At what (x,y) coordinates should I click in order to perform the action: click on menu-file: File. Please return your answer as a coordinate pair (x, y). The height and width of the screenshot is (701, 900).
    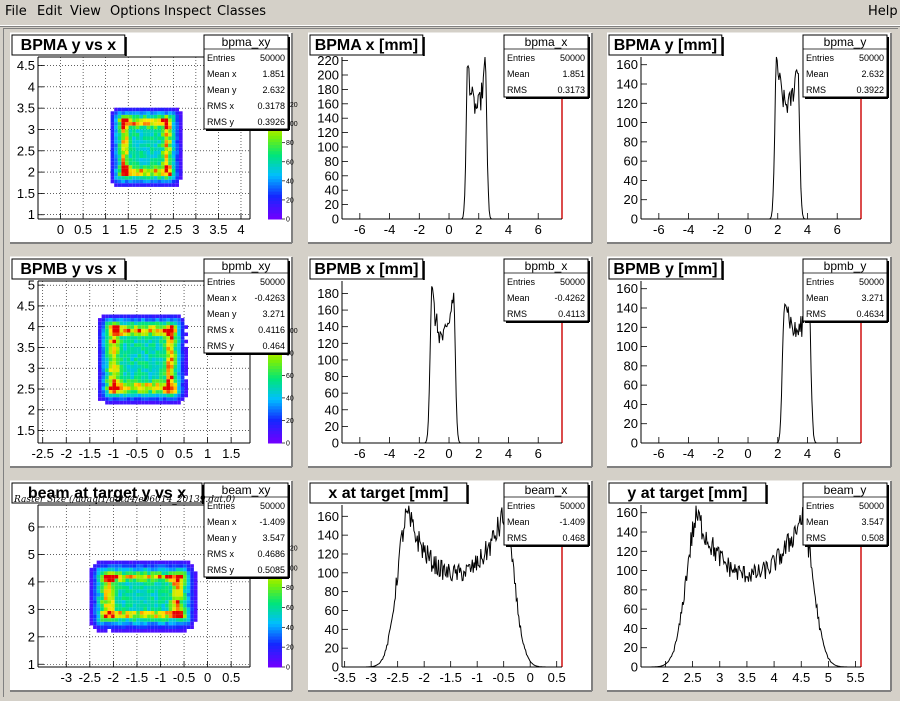
    Looking at the image, I should click on (16, 11).